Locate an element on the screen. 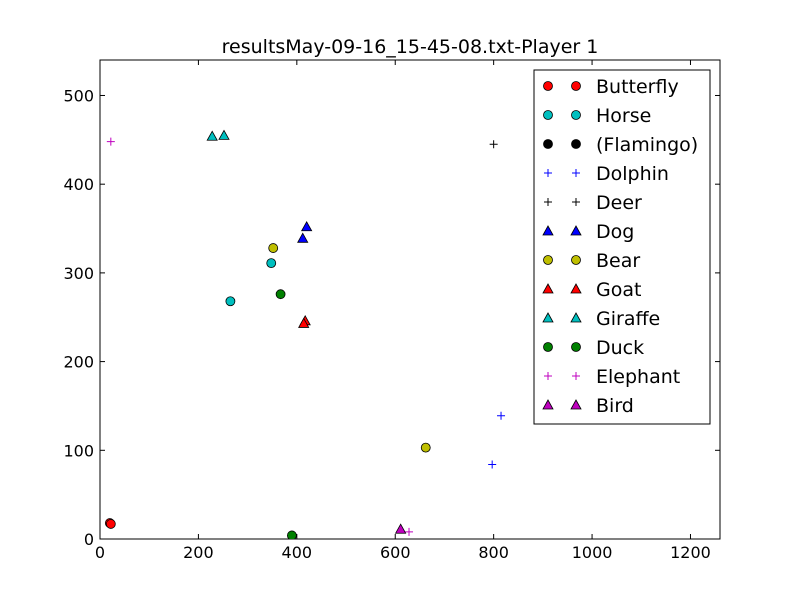 The image size is (800, 600). y-tick-label: 500 is located at coordinates (78, 95).